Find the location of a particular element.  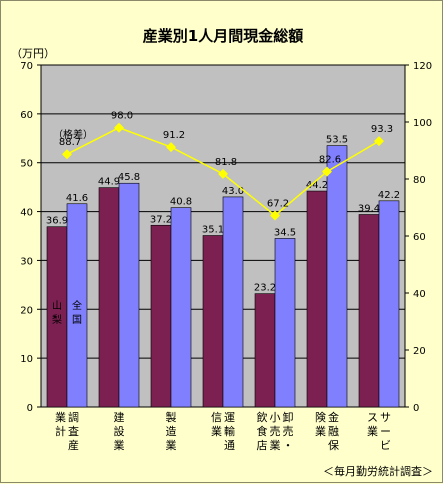

category-label-char: 建 is located at coordinates (119, 417).